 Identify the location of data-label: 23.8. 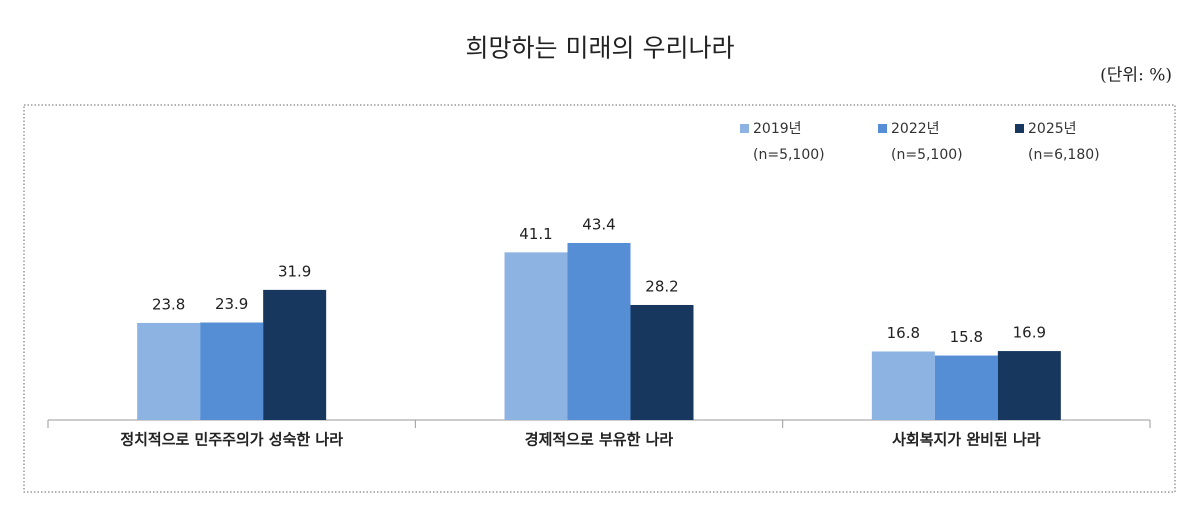
(168, 304).